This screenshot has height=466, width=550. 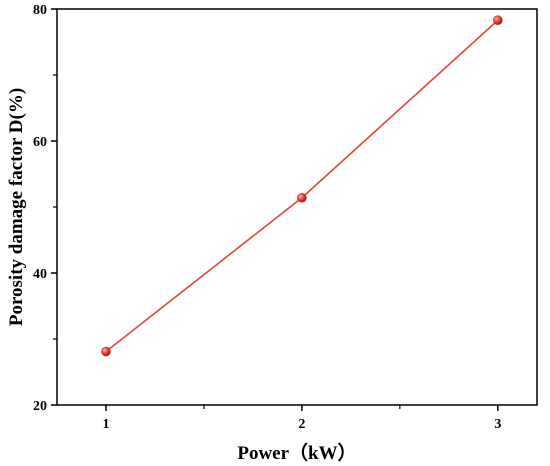 I want to click on y-tick-label: 20, so click(x=40, y=406).